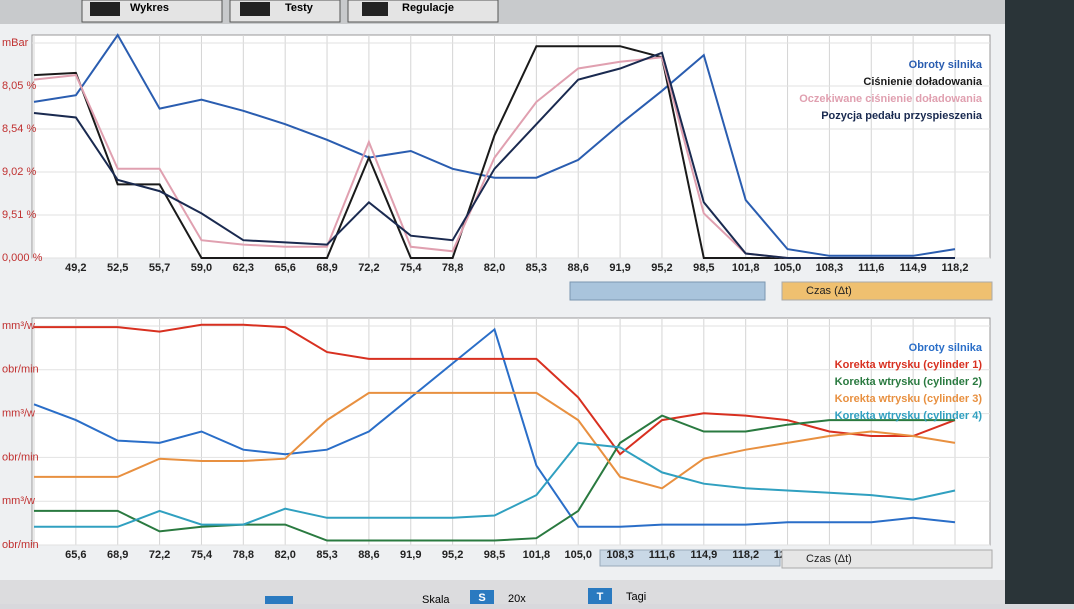  Describe the element at coordinates (201, 268) in the screenshot. I see `x-tick-label: 59,0` at that location.